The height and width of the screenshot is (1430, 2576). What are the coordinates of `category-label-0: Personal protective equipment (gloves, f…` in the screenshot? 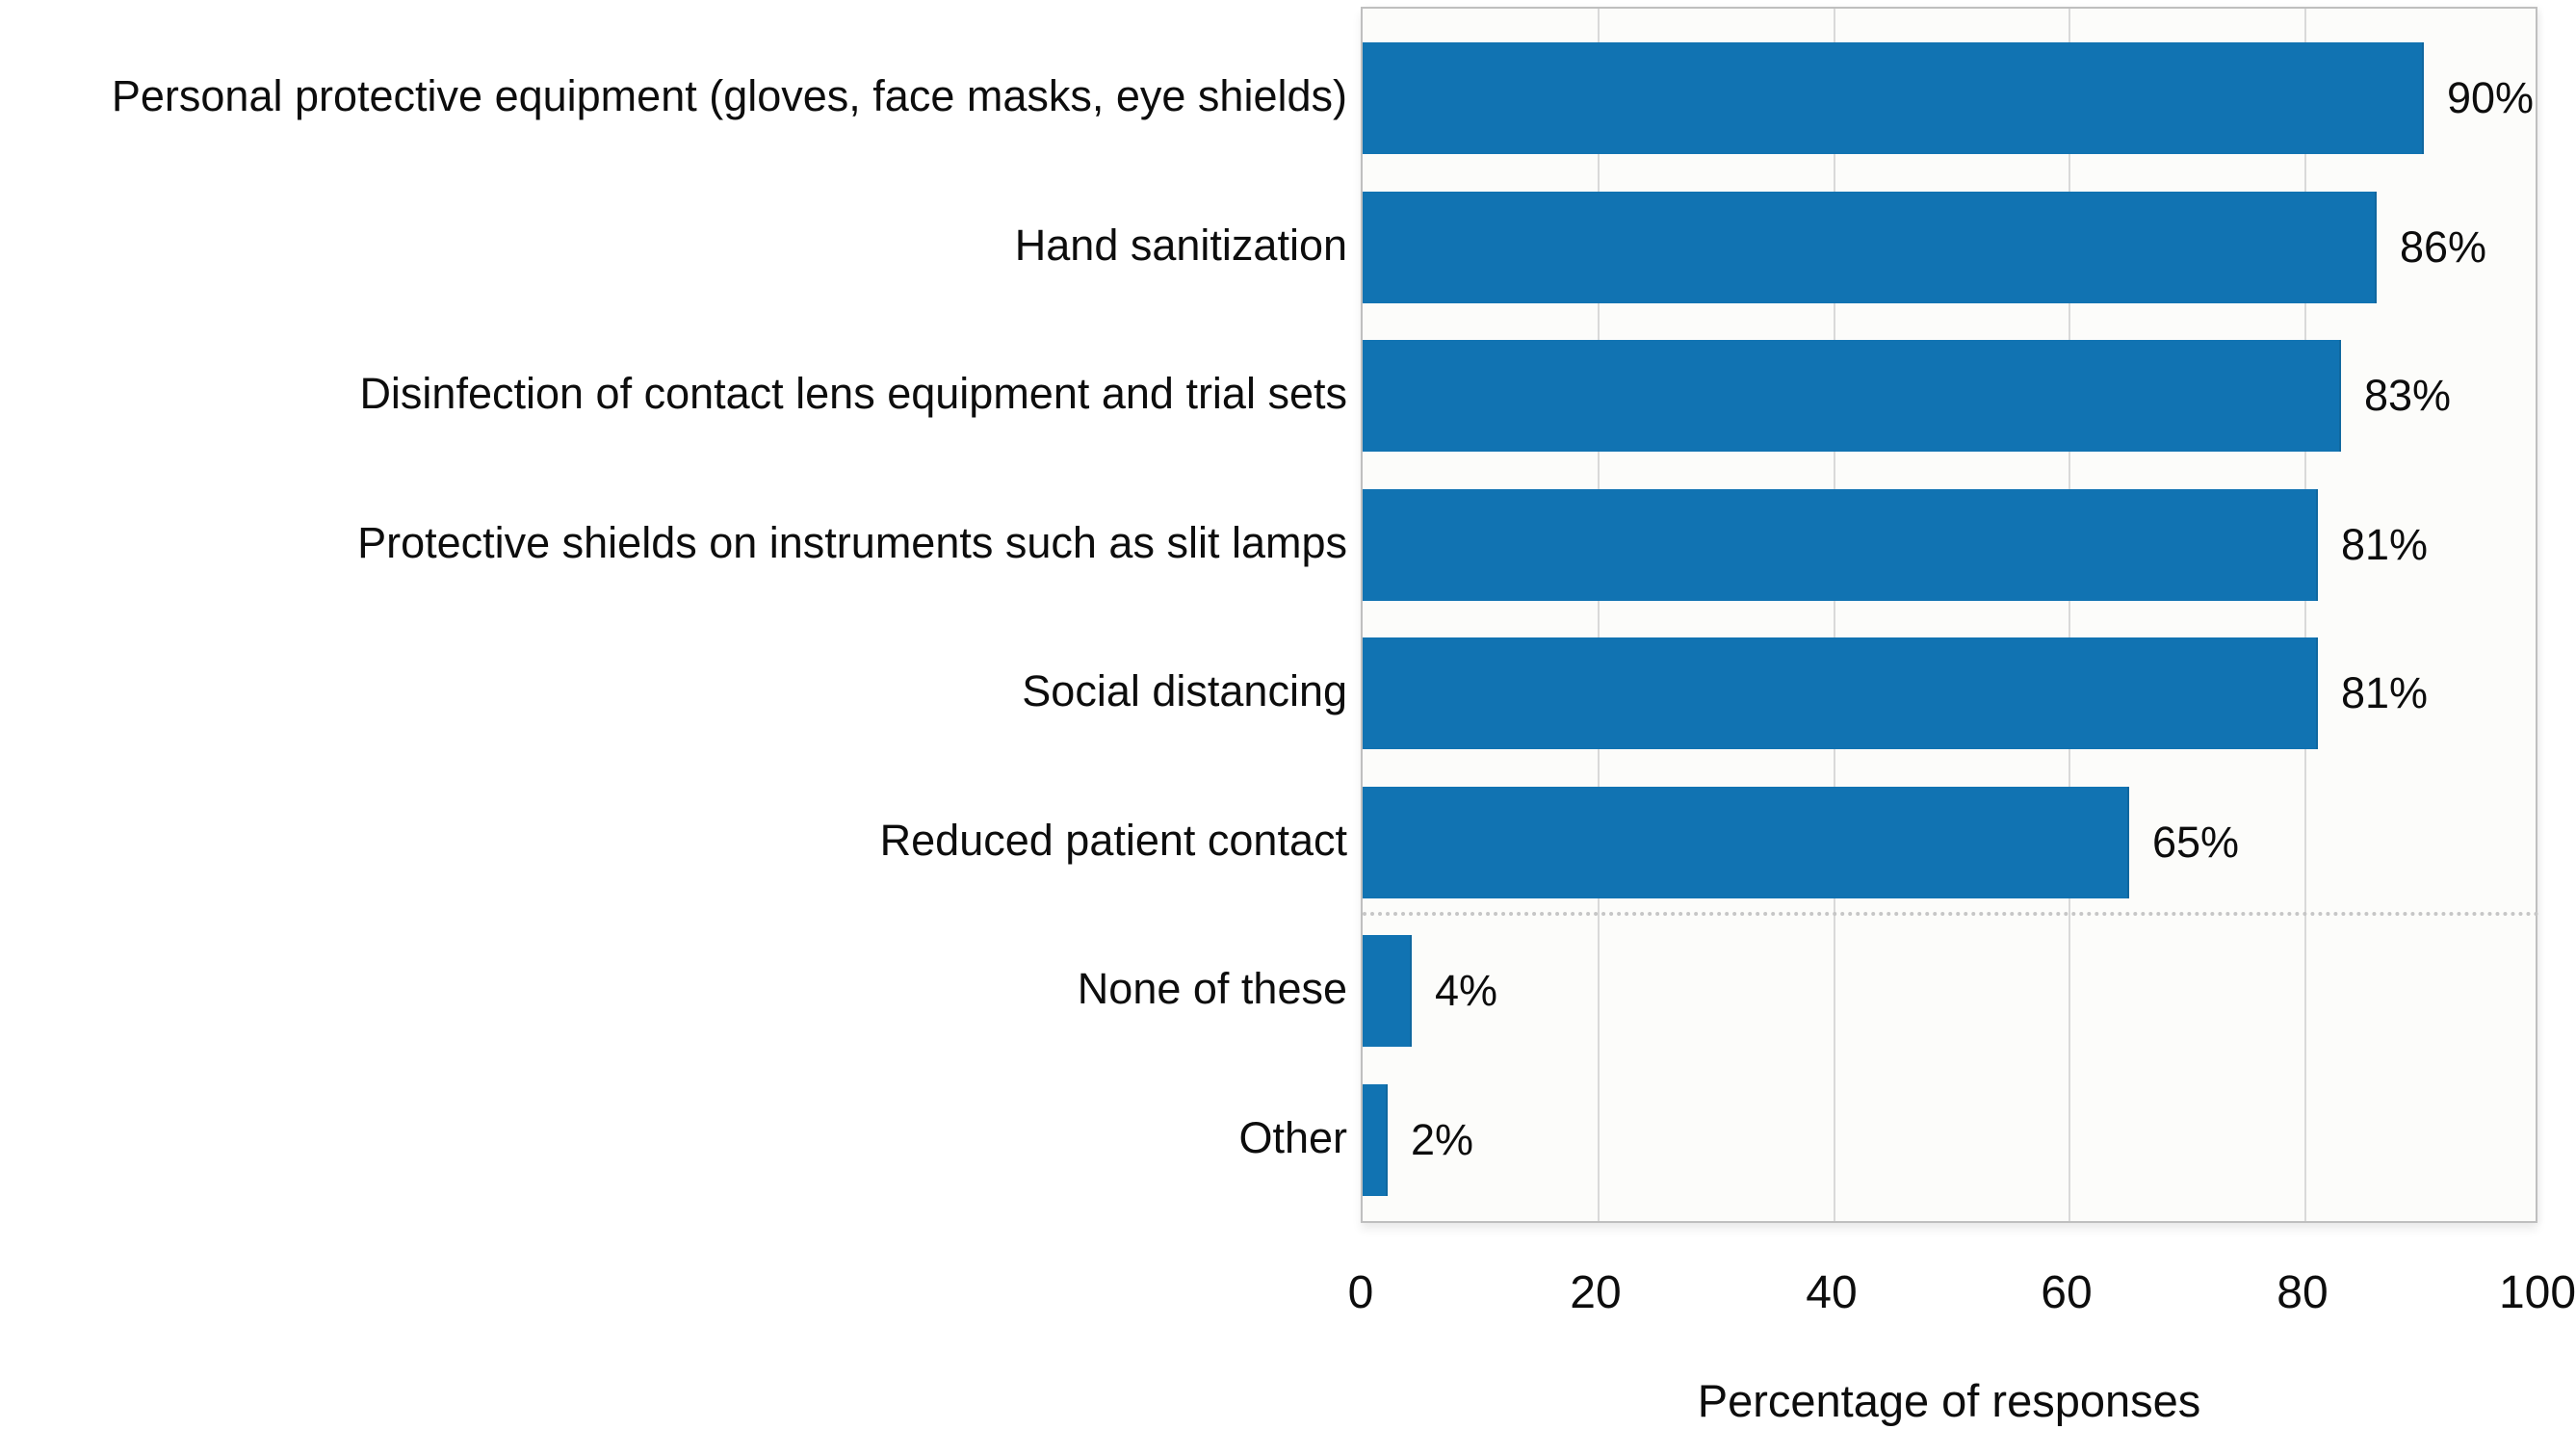 It's located at (729, 95).